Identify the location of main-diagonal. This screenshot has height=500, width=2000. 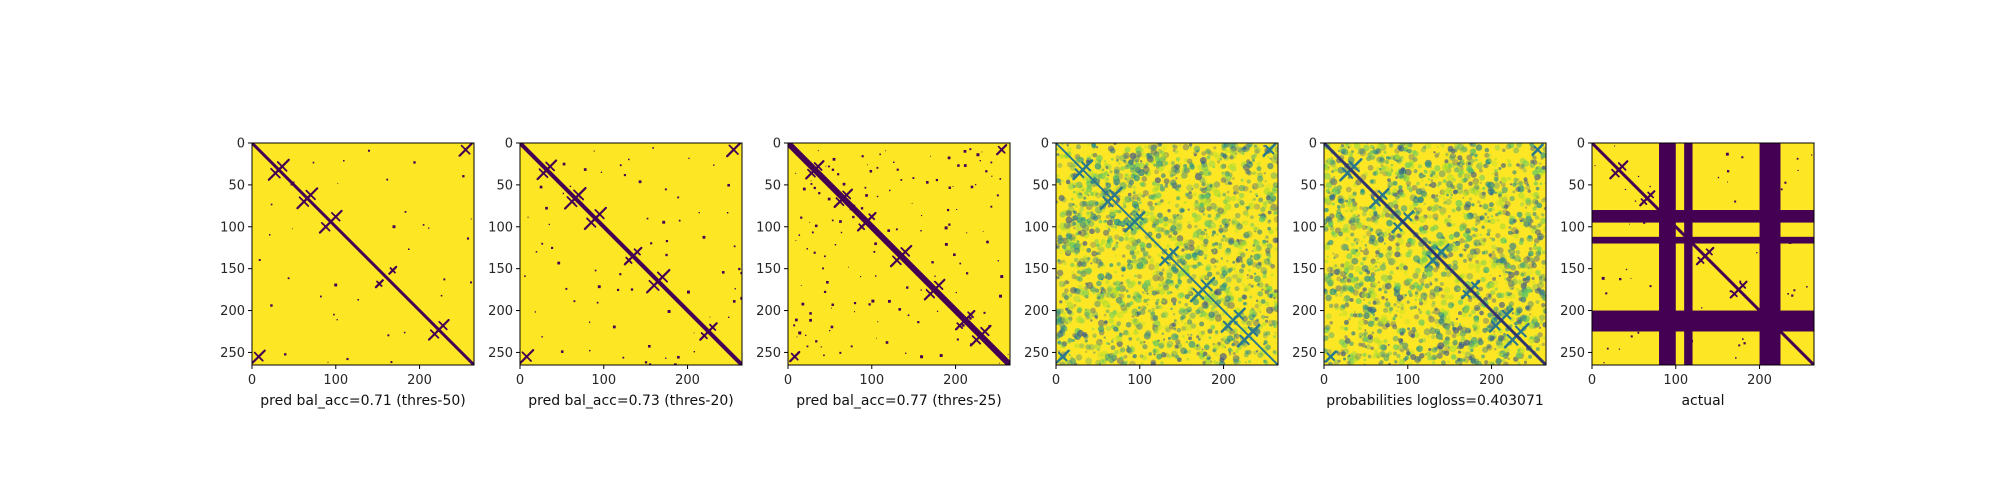
(363, 254).